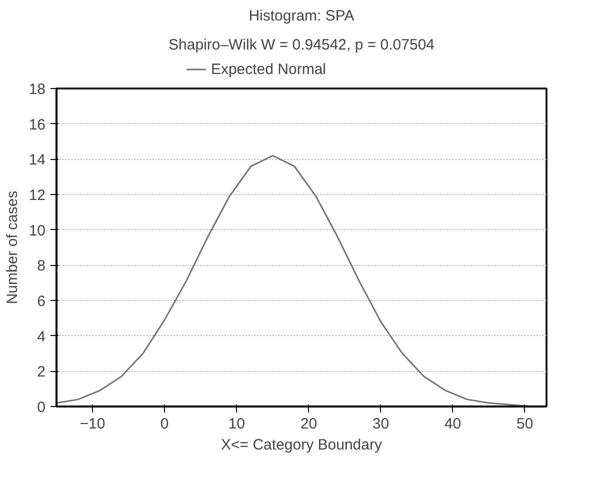 Image resolution: width=589 pixels, height=488 pixels. Describe the element at coordinates (37, 125) in the screenshot. I see `y-tick-label: 16` at that location.